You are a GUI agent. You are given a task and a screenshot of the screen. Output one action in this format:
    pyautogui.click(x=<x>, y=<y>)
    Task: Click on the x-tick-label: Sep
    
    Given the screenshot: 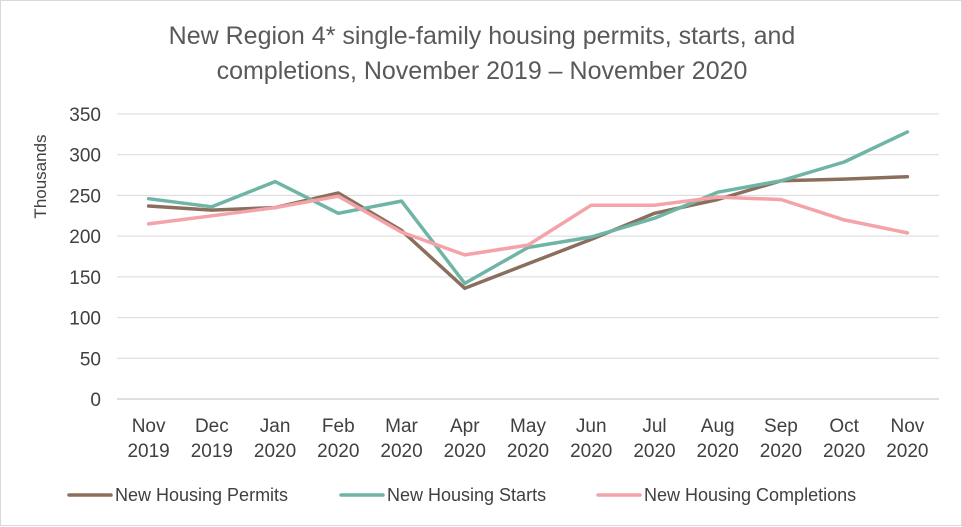 What is the action you would take?
    pyautogui.click(x=781, y=426)
    